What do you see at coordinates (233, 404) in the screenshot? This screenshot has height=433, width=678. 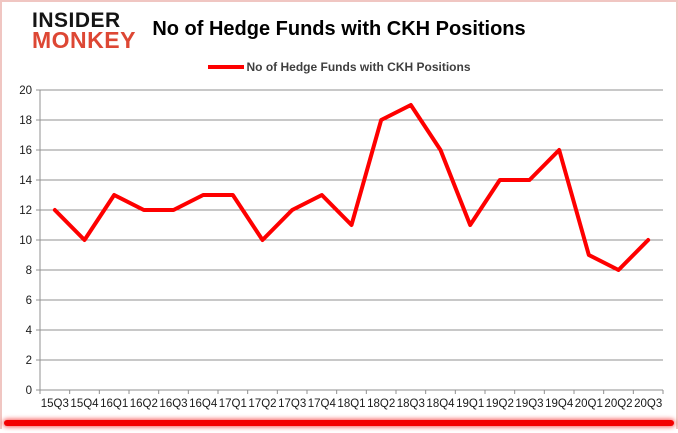 I see `x-axis-label: 17Q1` at bounding box center [233, 404].